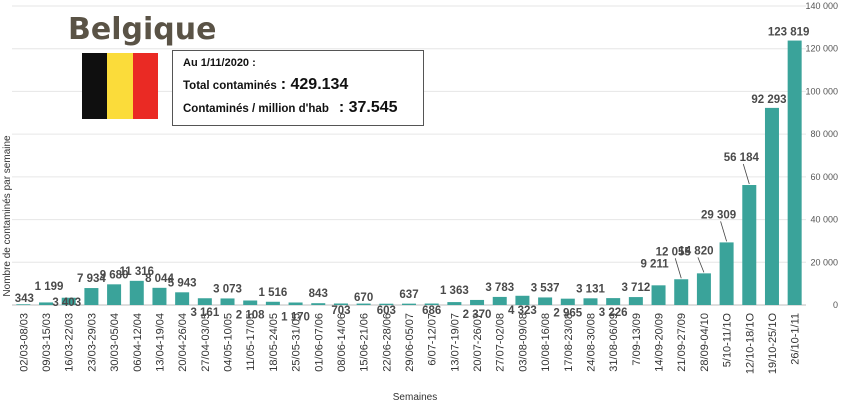 The height and width of the screenshot is (403, 855). I want to click on per-million-row: Contaminés / million d'hab : 37.545, so click(299, 108).